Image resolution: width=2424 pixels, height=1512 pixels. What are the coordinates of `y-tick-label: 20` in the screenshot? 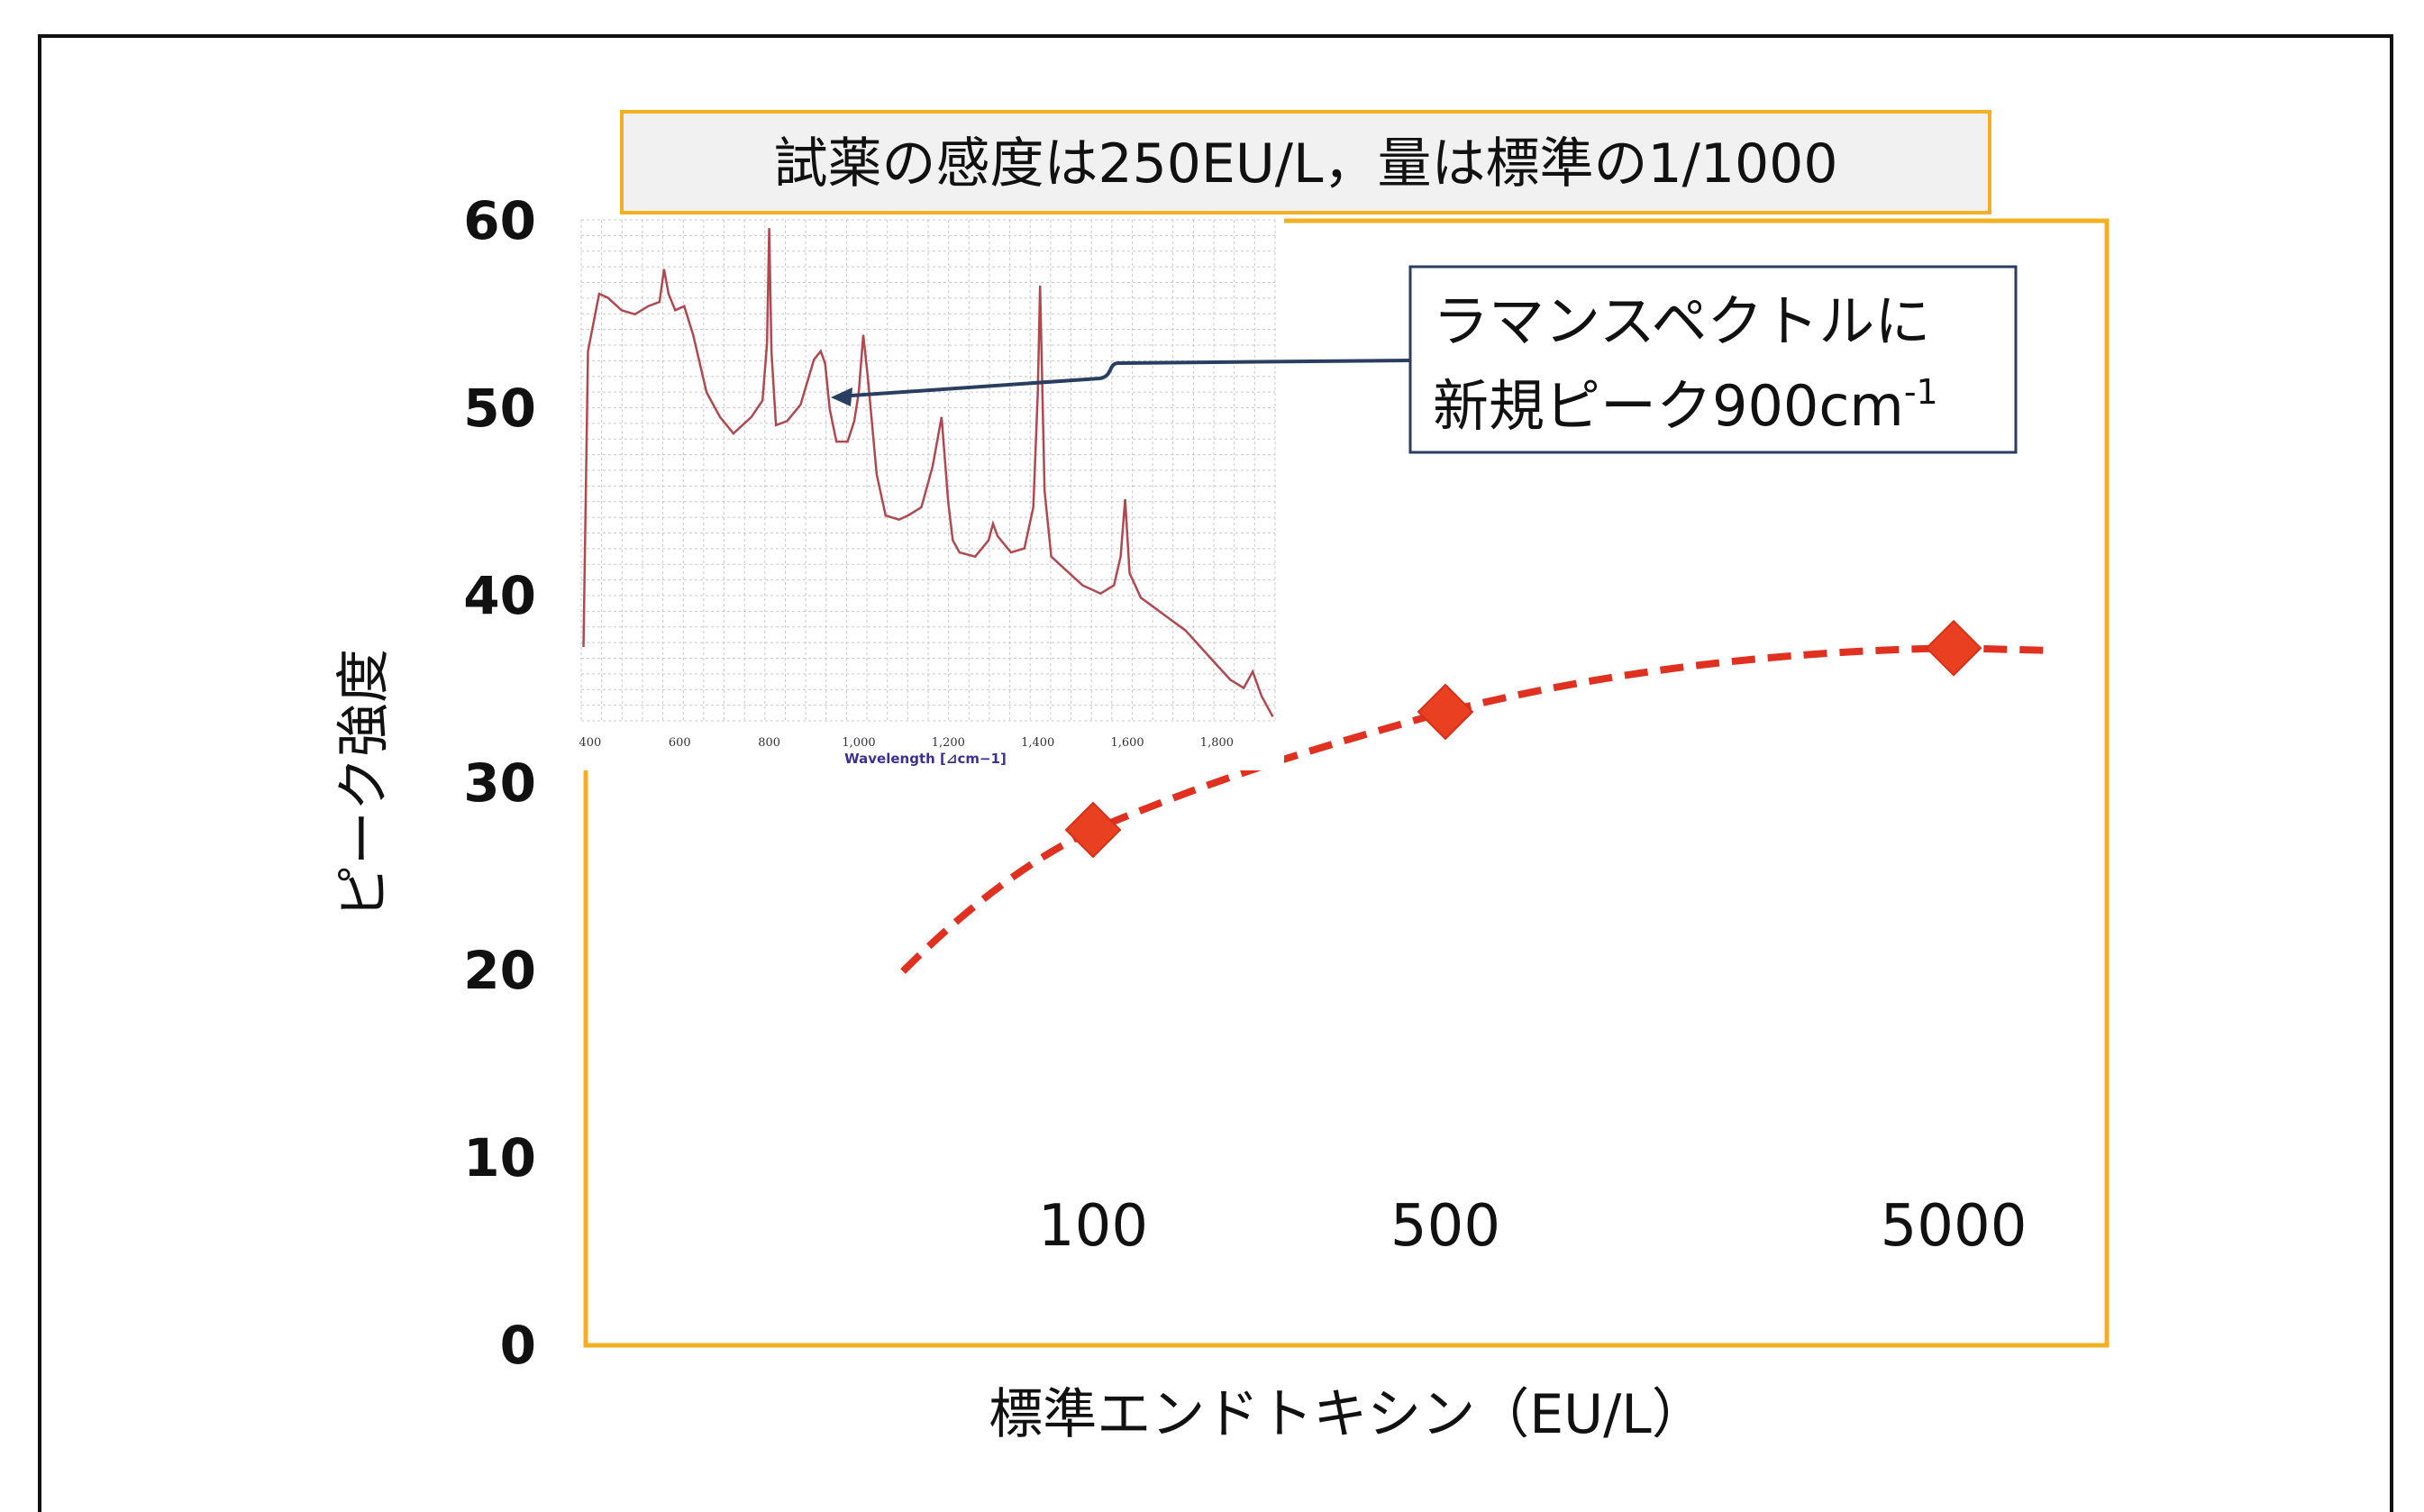 It's located at (499, 970).